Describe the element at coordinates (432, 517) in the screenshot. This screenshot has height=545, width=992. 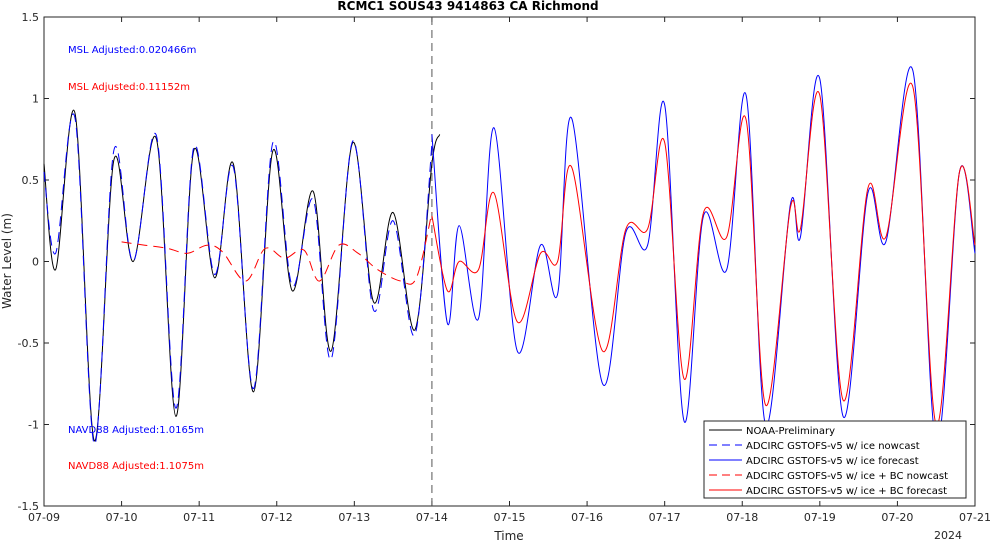
I see `x-tick-label: 07-14` at that location.